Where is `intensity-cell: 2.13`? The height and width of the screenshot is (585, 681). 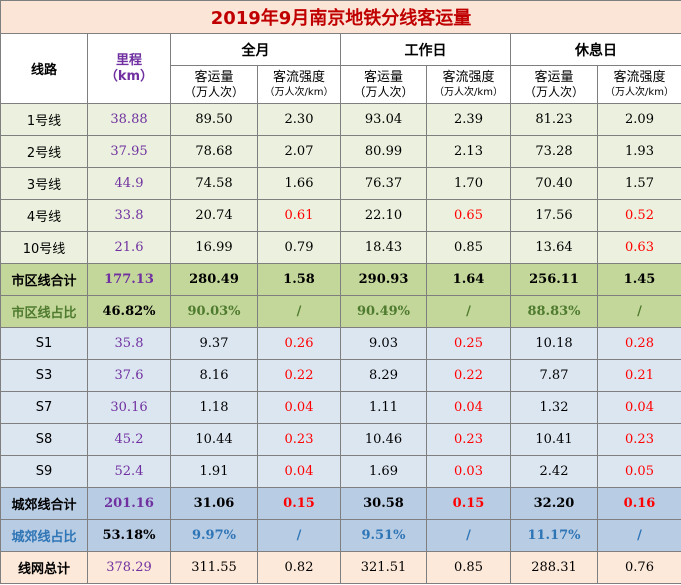
intensity-cell: 2.13 is located at coordinates (468, 151).